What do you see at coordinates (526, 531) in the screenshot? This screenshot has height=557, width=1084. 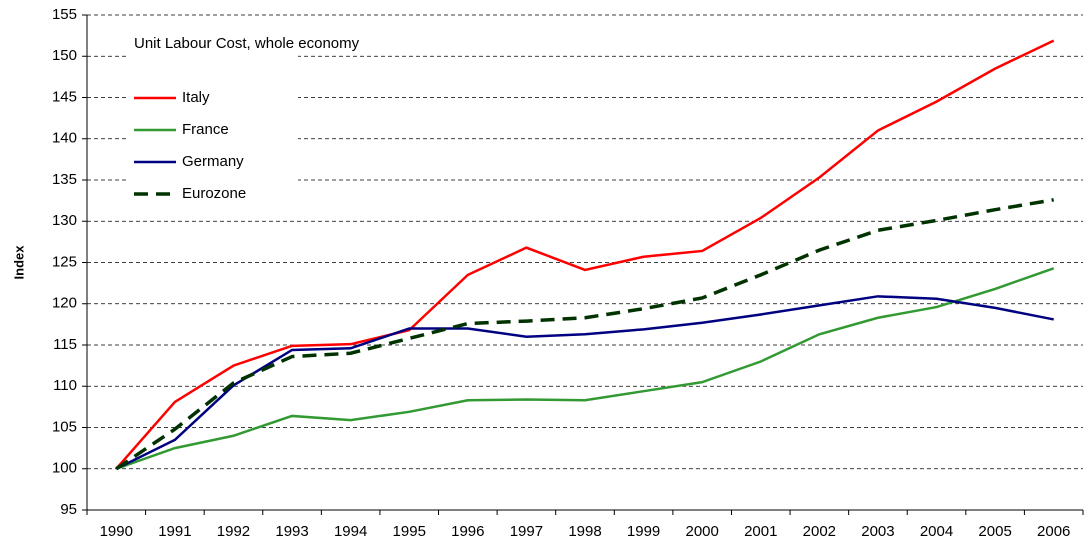 I see `x-tick-label: 1997` at bounding box center [526, 531].